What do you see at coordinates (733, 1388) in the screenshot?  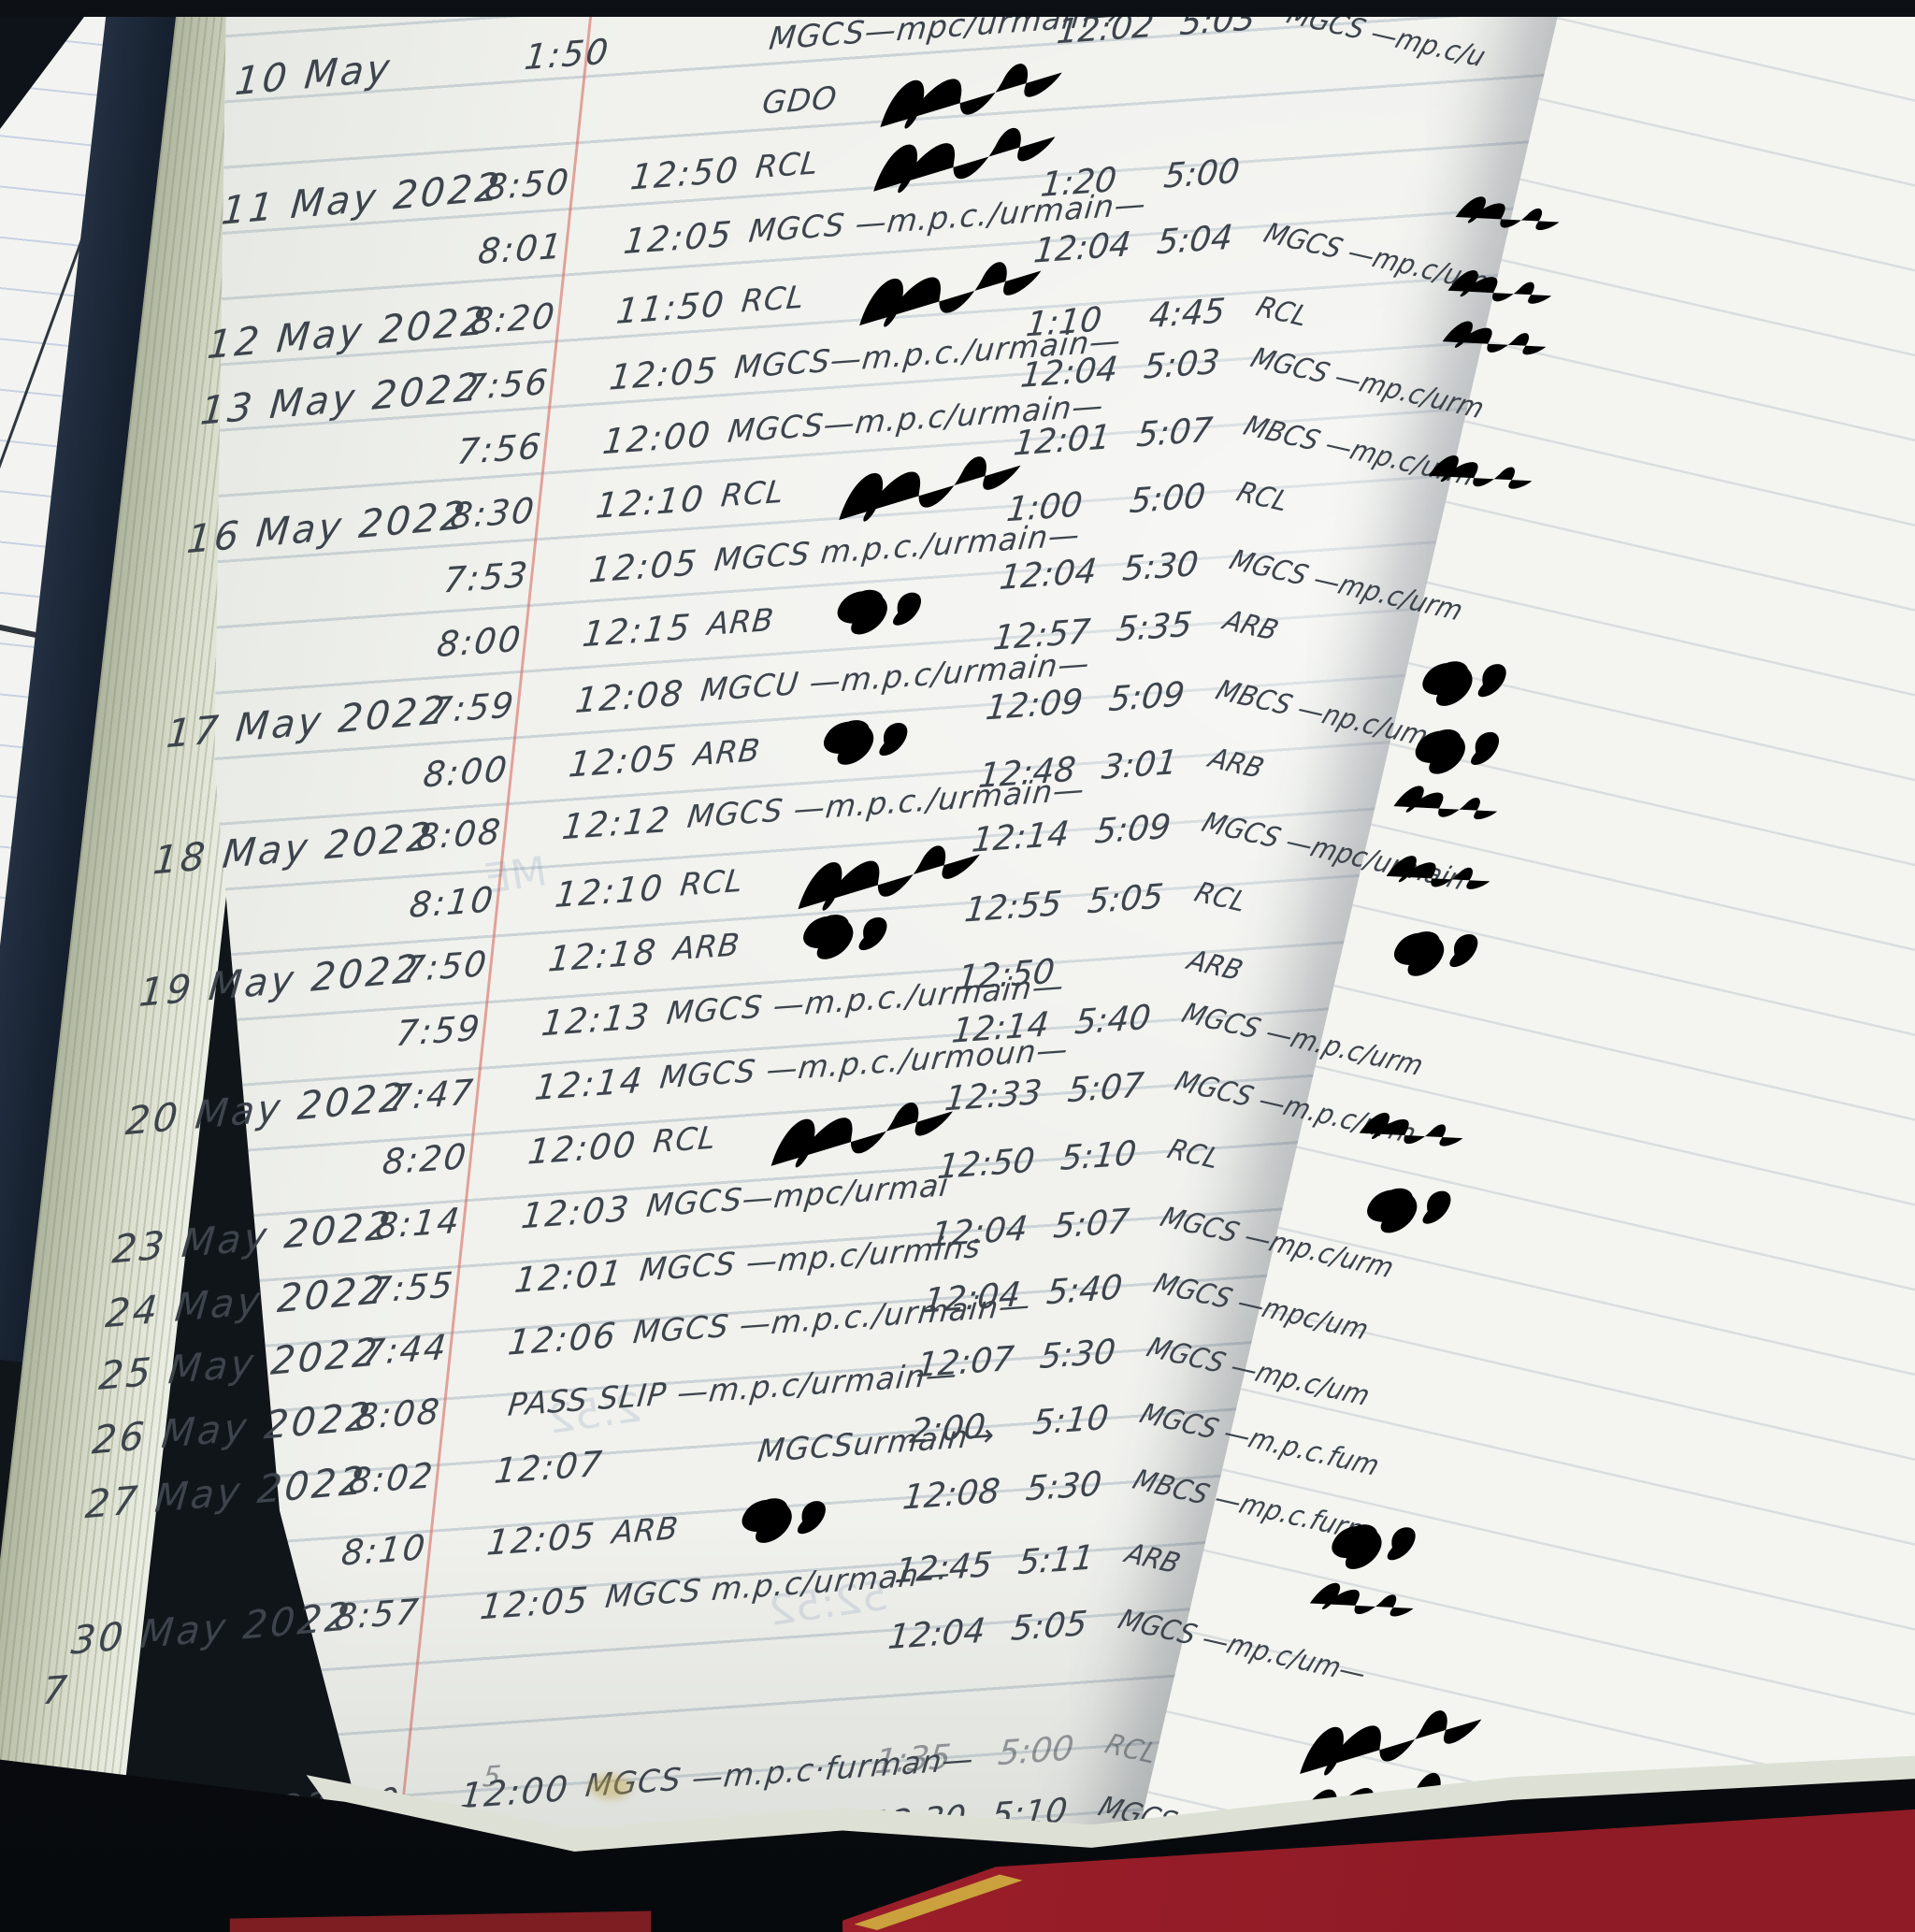 I see `office-code-am: PASS SLIP —m.p.c/urmain—` at bounding box center [733, 1388].